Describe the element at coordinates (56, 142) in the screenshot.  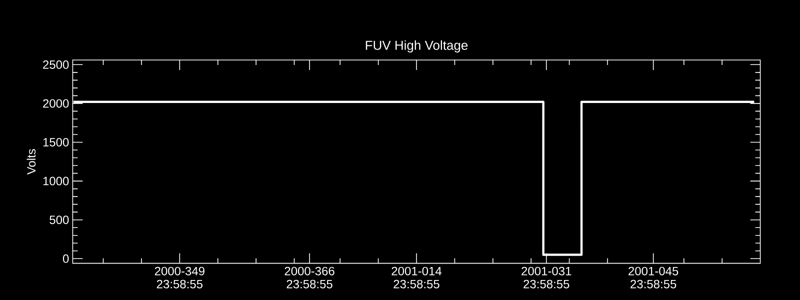
I see `y-tick-label: 1500` at that location.